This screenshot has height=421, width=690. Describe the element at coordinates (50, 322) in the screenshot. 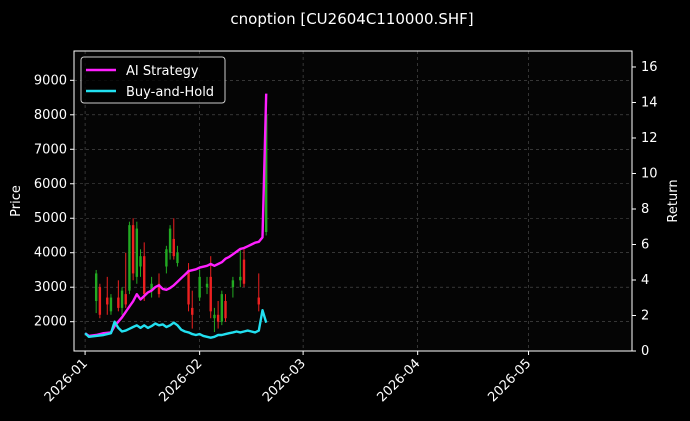

I see `y-tick-label: 2000` at that location.